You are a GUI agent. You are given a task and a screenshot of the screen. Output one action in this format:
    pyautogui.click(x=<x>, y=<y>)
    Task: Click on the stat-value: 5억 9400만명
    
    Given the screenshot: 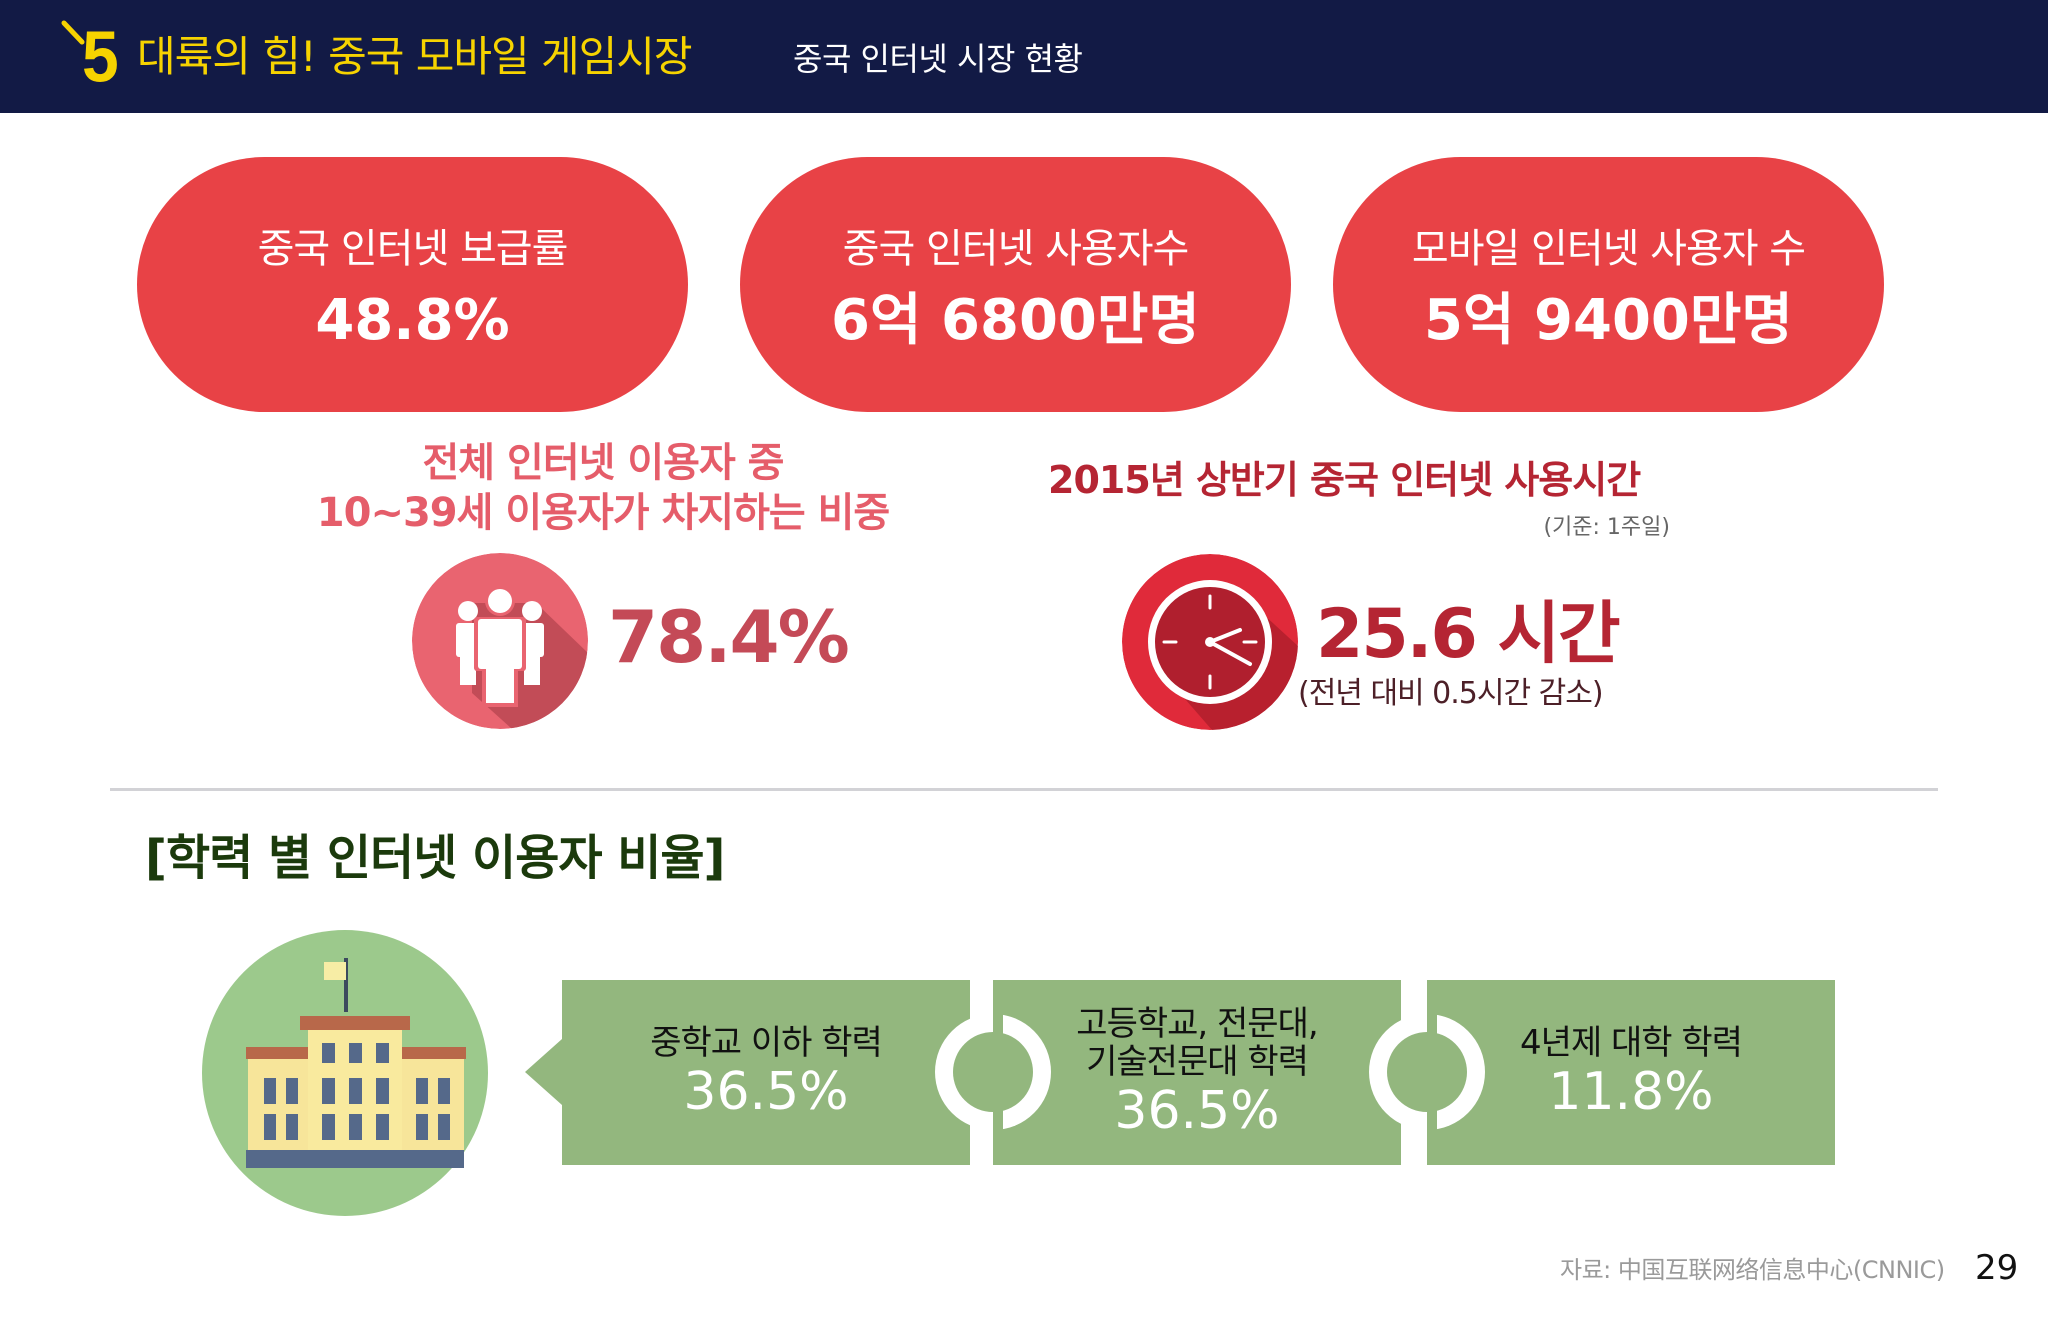 What is the action you would take?
    pyautogui.click(x=1608, y=320)
    